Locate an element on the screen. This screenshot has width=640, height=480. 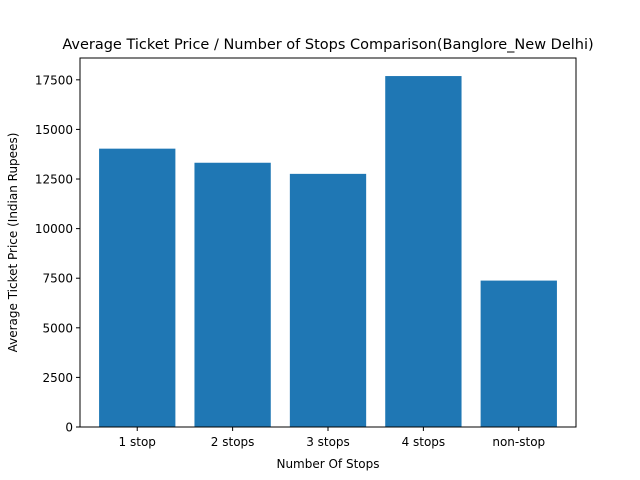
y-tick-label: 15000 is located at coordinates (54, 130).